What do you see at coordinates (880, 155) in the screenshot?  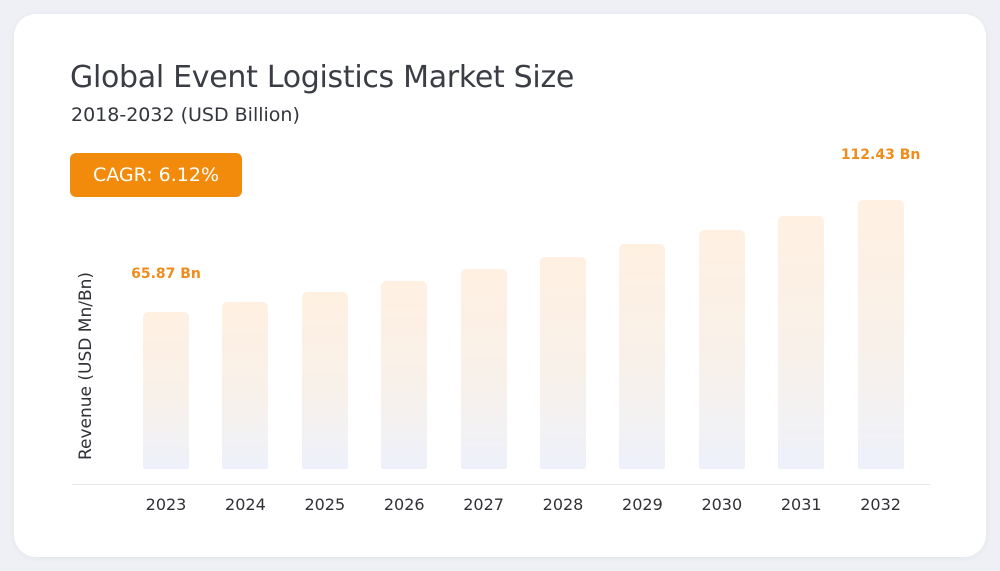 I see `data-label-2032: 112.43 Bn` at bounding box center [880, 155].